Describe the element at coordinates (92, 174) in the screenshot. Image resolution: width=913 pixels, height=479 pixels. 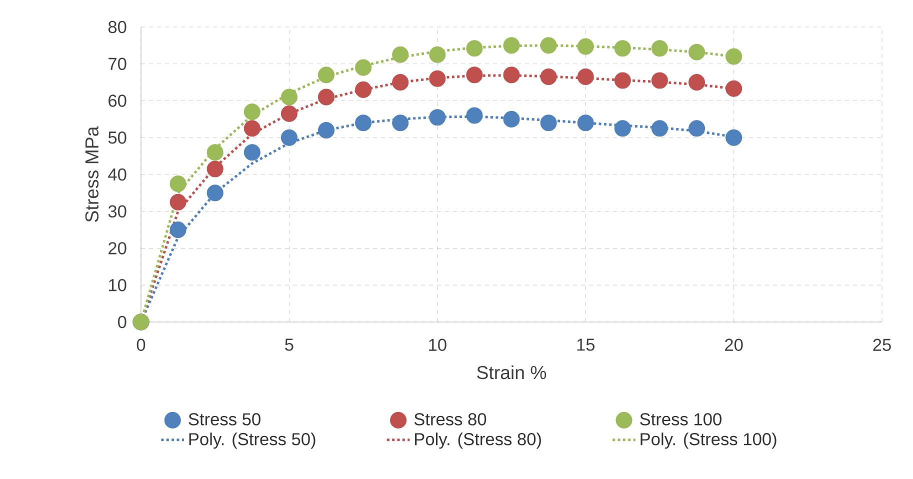
I see `y-axis-title: Stress MPa` at that location.